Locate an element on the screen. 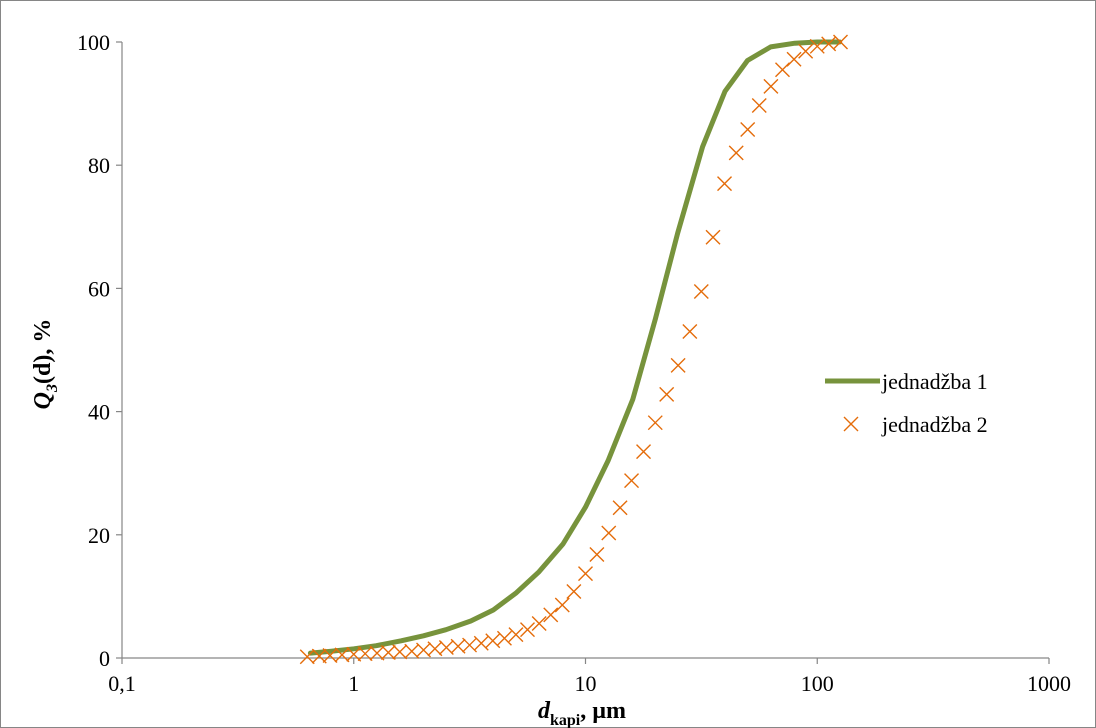 This screenshot has height=728, width=1096. y-tick-label: 100 is located at coordinates (93, 42).